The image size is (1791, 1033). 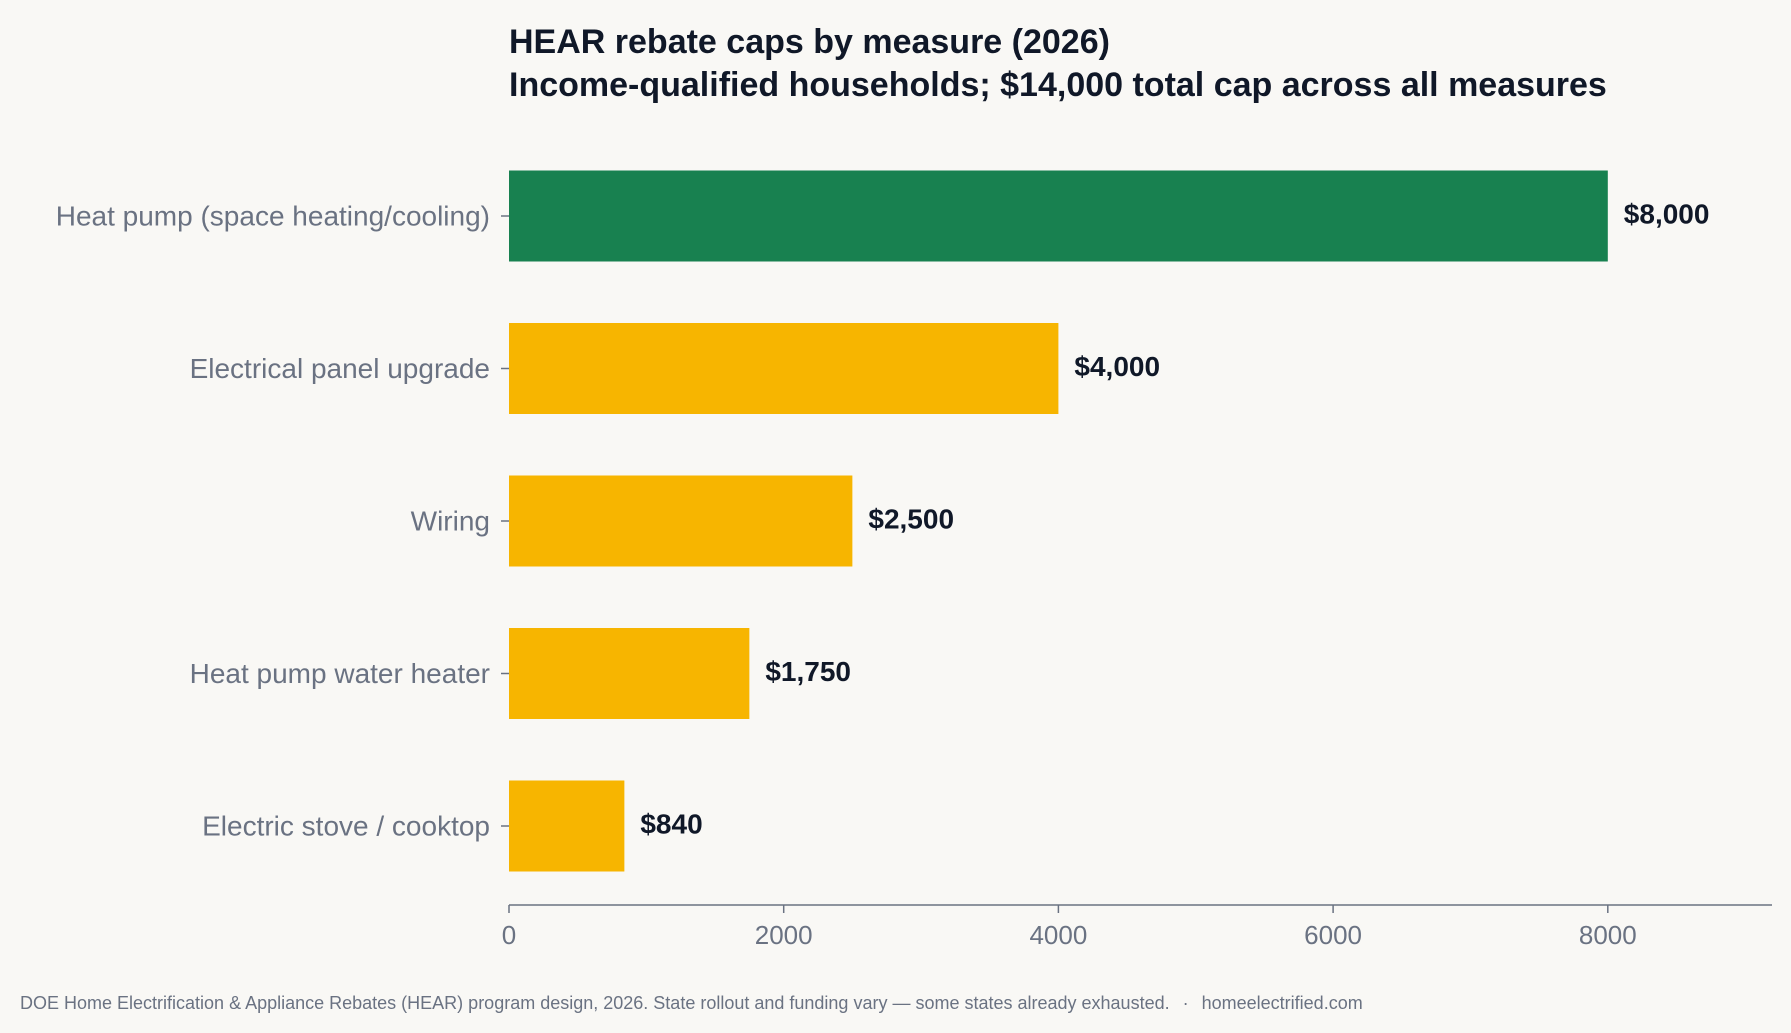 I want to click on site-link: homeelectrified.com, so click(x=1282, y=1003).